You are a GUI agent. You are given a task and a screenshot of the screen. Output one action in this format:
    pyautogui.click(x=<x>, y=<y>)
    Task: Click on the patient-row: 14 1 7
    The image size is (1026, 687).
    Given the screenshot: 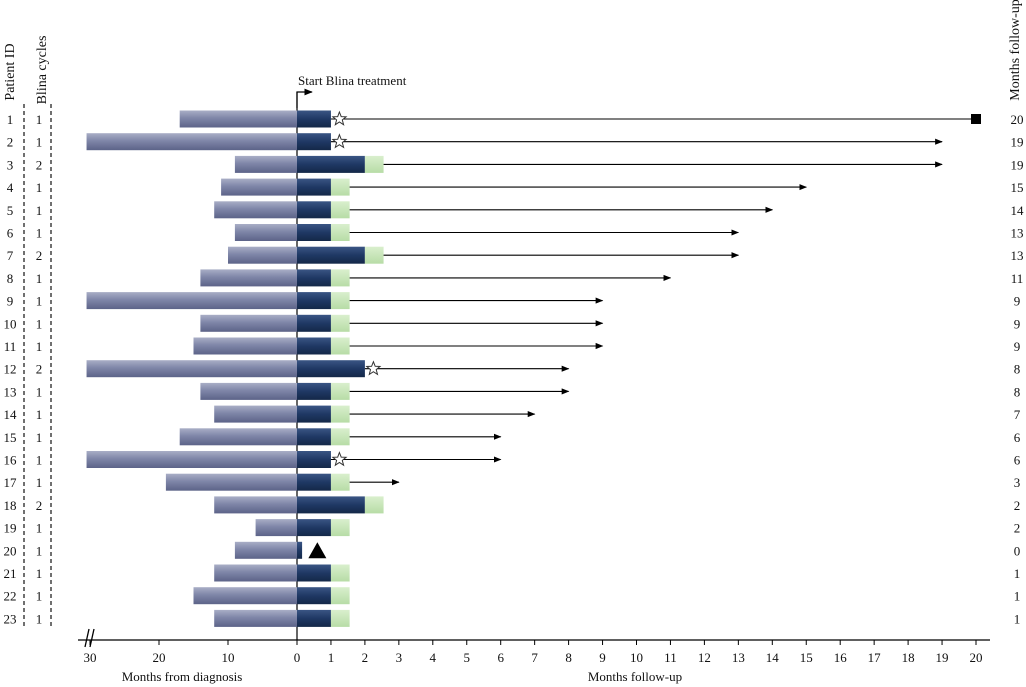 What is the action you would take?
    pyautogui.click(x=512, y=414)
    